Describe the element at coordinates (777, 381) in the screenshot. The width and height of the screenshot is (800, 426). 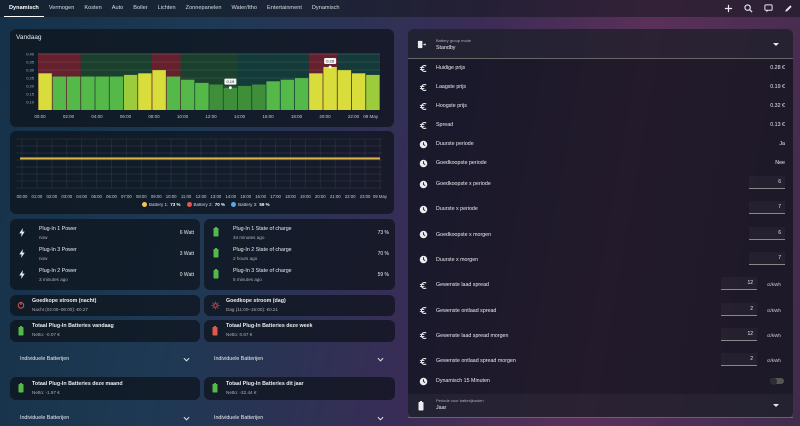
I see `dynamic-15-toggle` at that location.